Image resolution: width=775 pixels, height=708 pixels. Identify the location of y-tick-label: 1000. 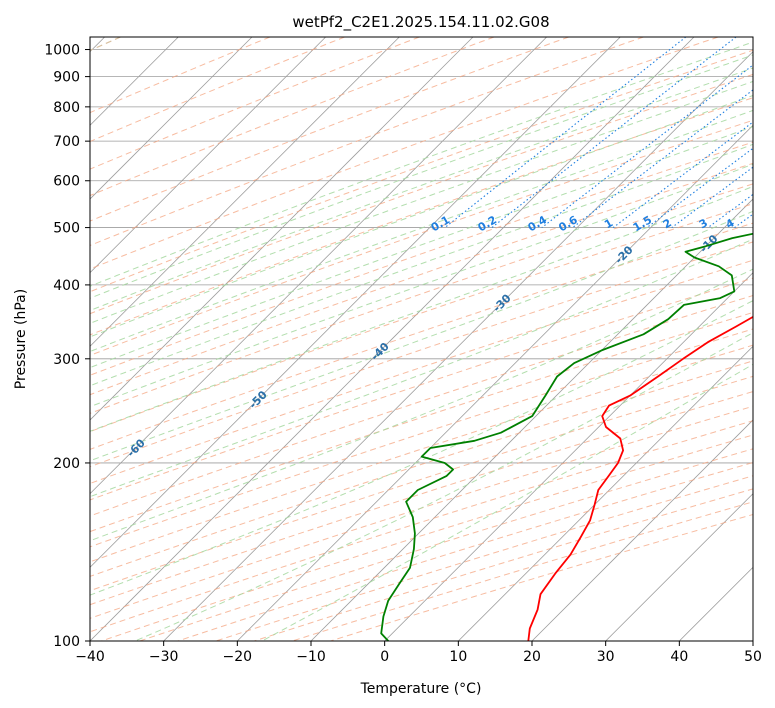
(62, 51).